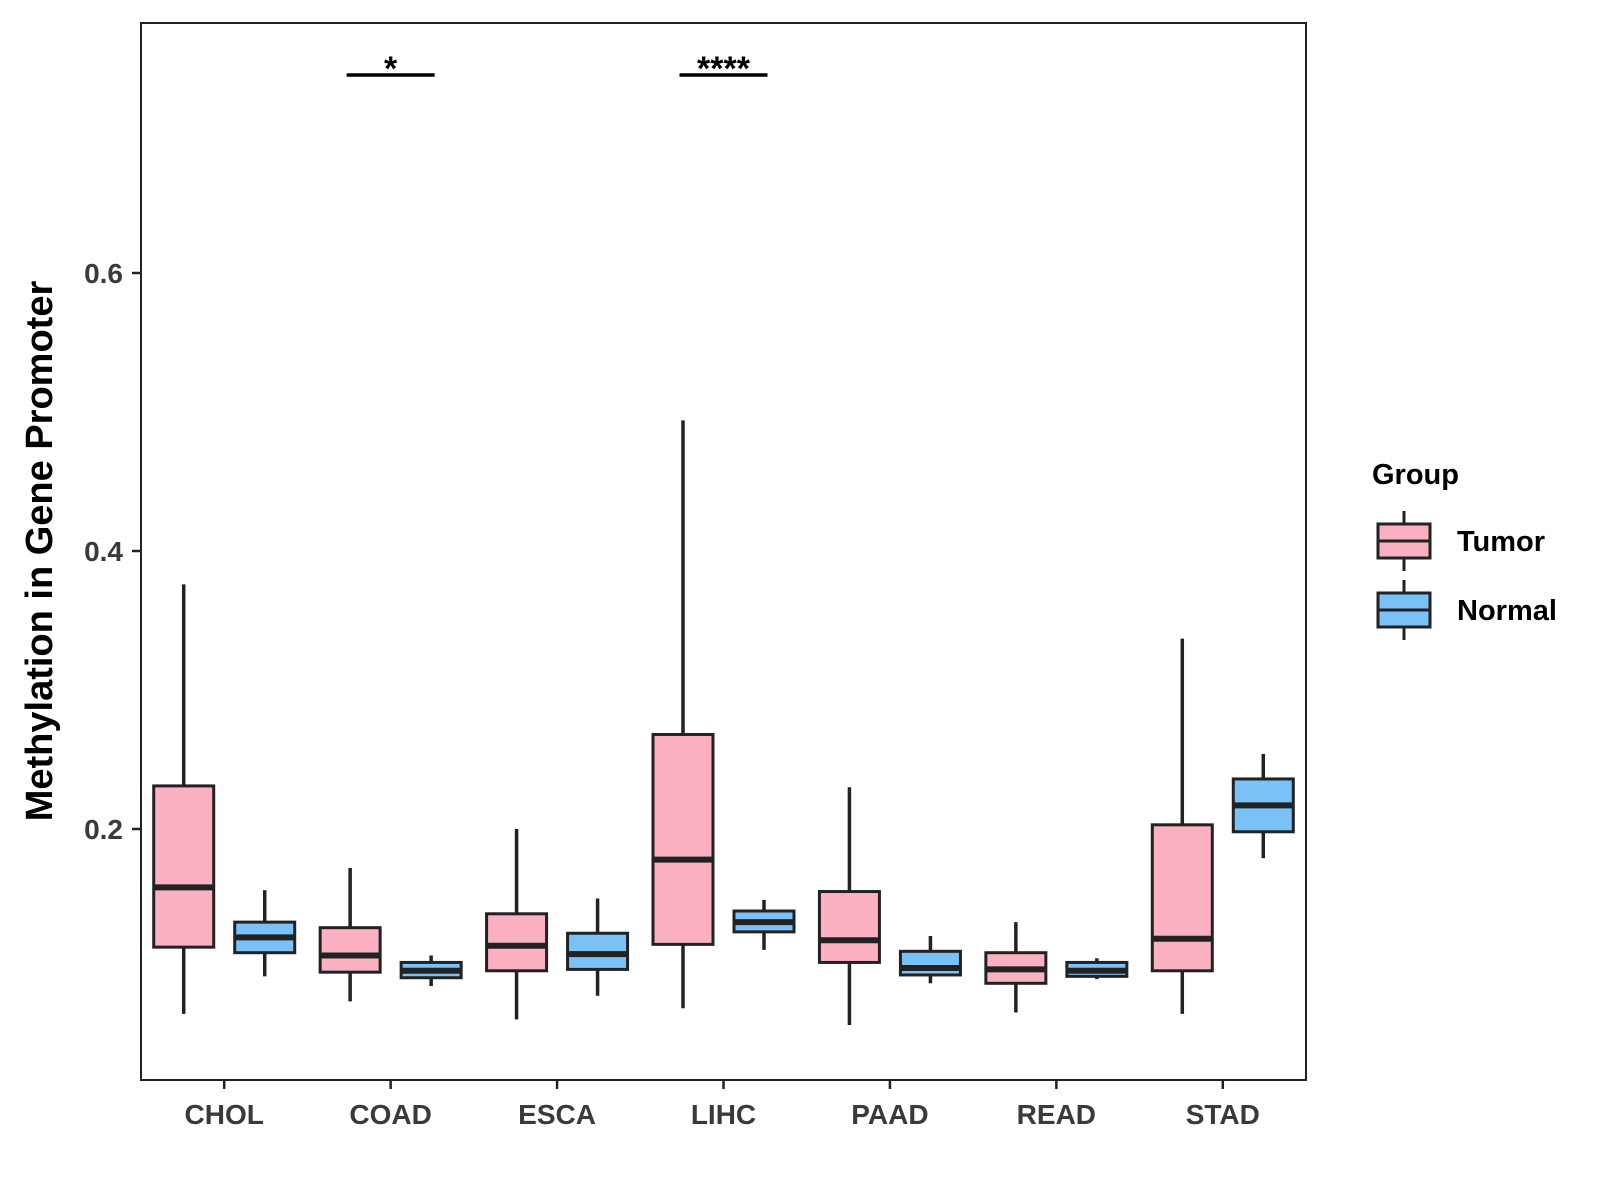 Image resolution: width=1600 pixels, height=1200 pixels. Describe the element at coordinates (390, 1114) in the screenshot. I see `x-tick-label-coad: COAD` at that location.